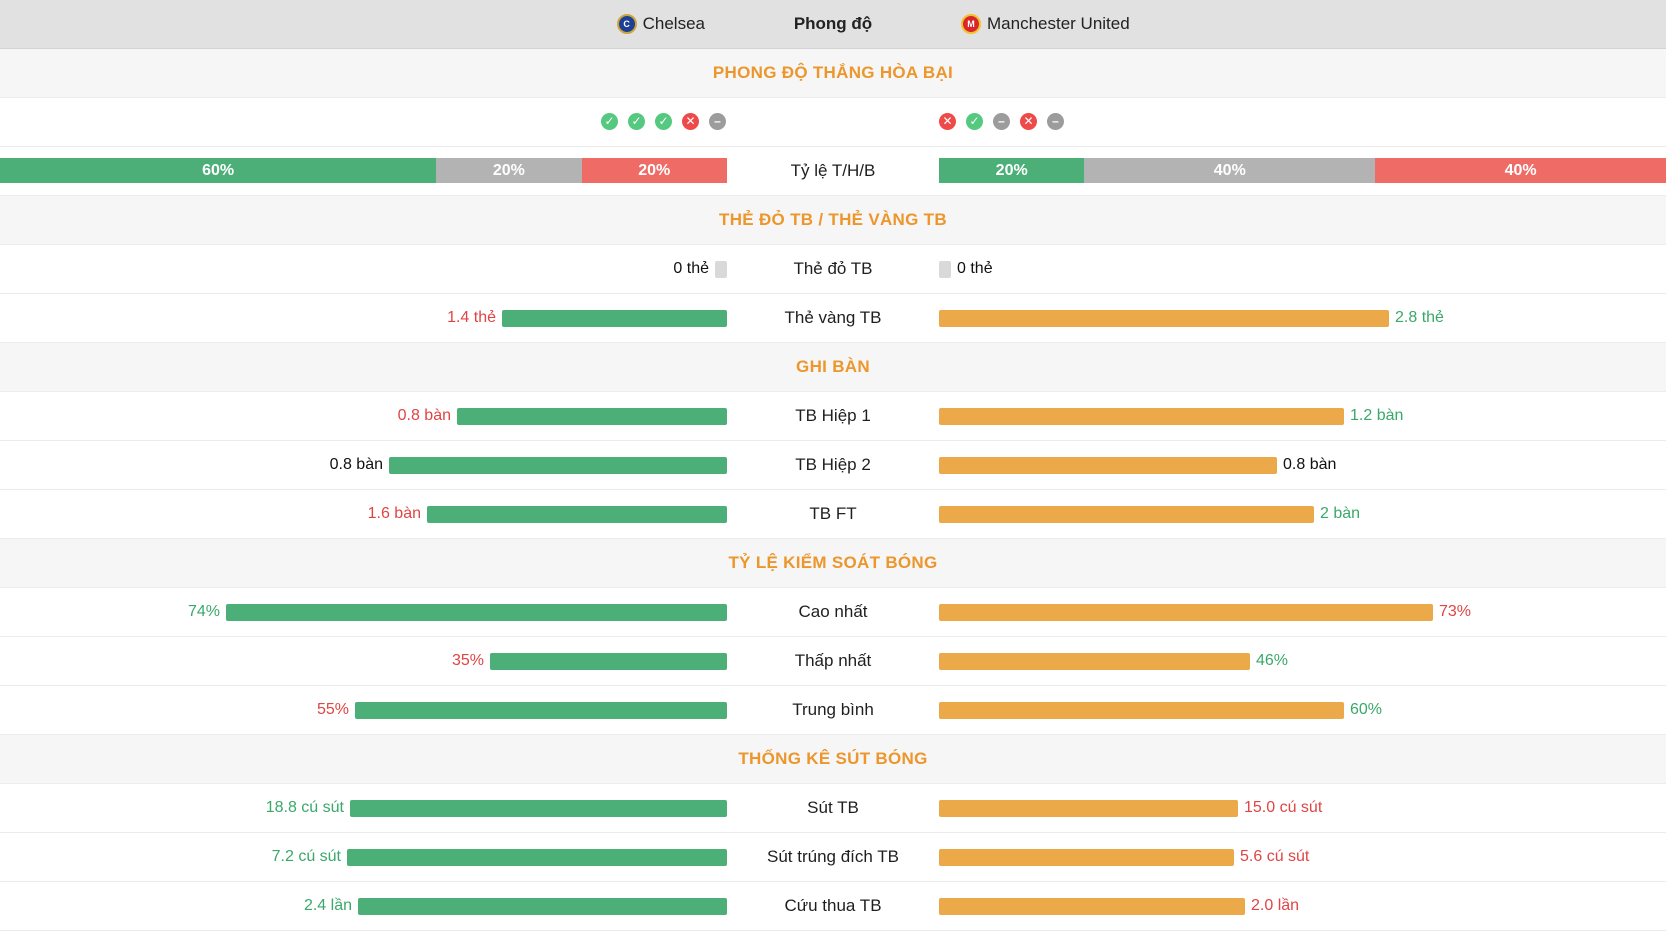  I want to click on form-icons-row: ✓ ✓ ✓ ✕ – ✕ ✓ – ✕ –, so click(833, 122).